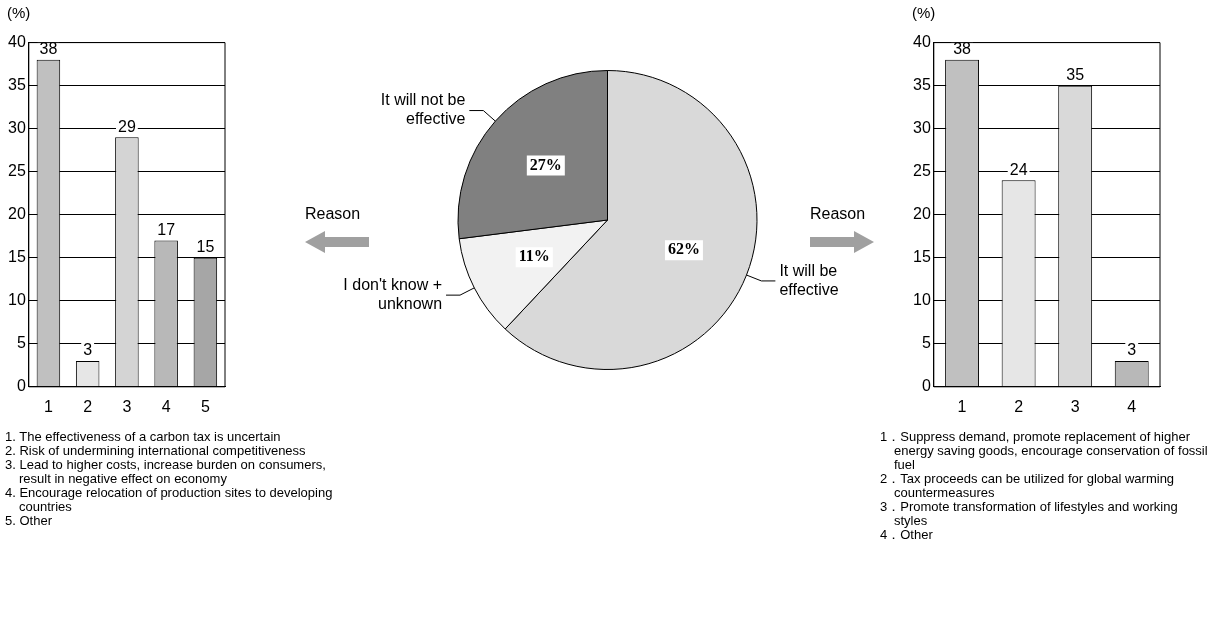  What do you see at coordinates (683, 249) in the screenshot?
I see `data-label: 62%` at bounding box center [683, 249].